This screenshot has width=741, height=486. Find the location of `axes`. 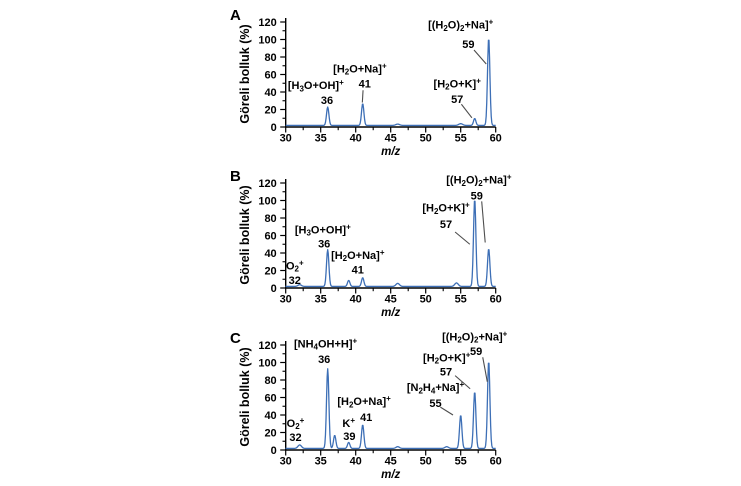

axes is located at coordinates (390, 73).